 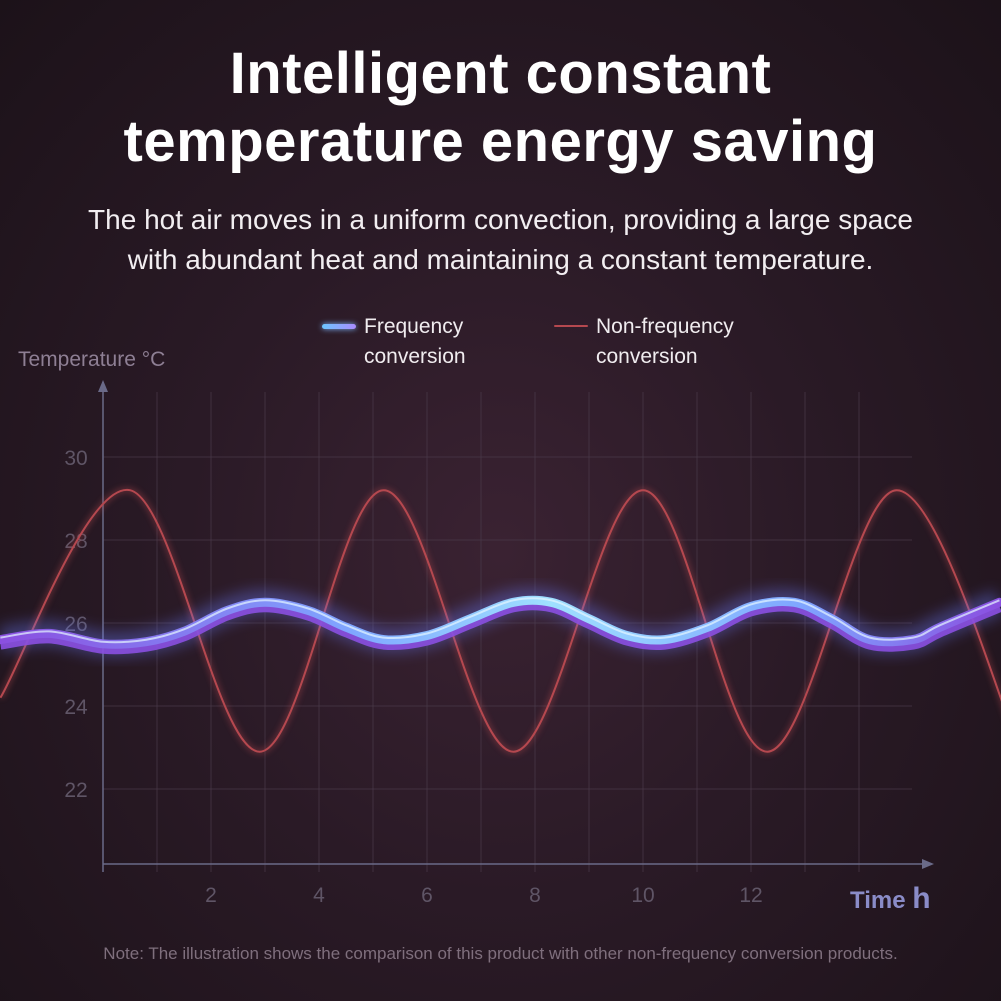 I want to click on x-tick-label: 10, so click(x=642, y=895).